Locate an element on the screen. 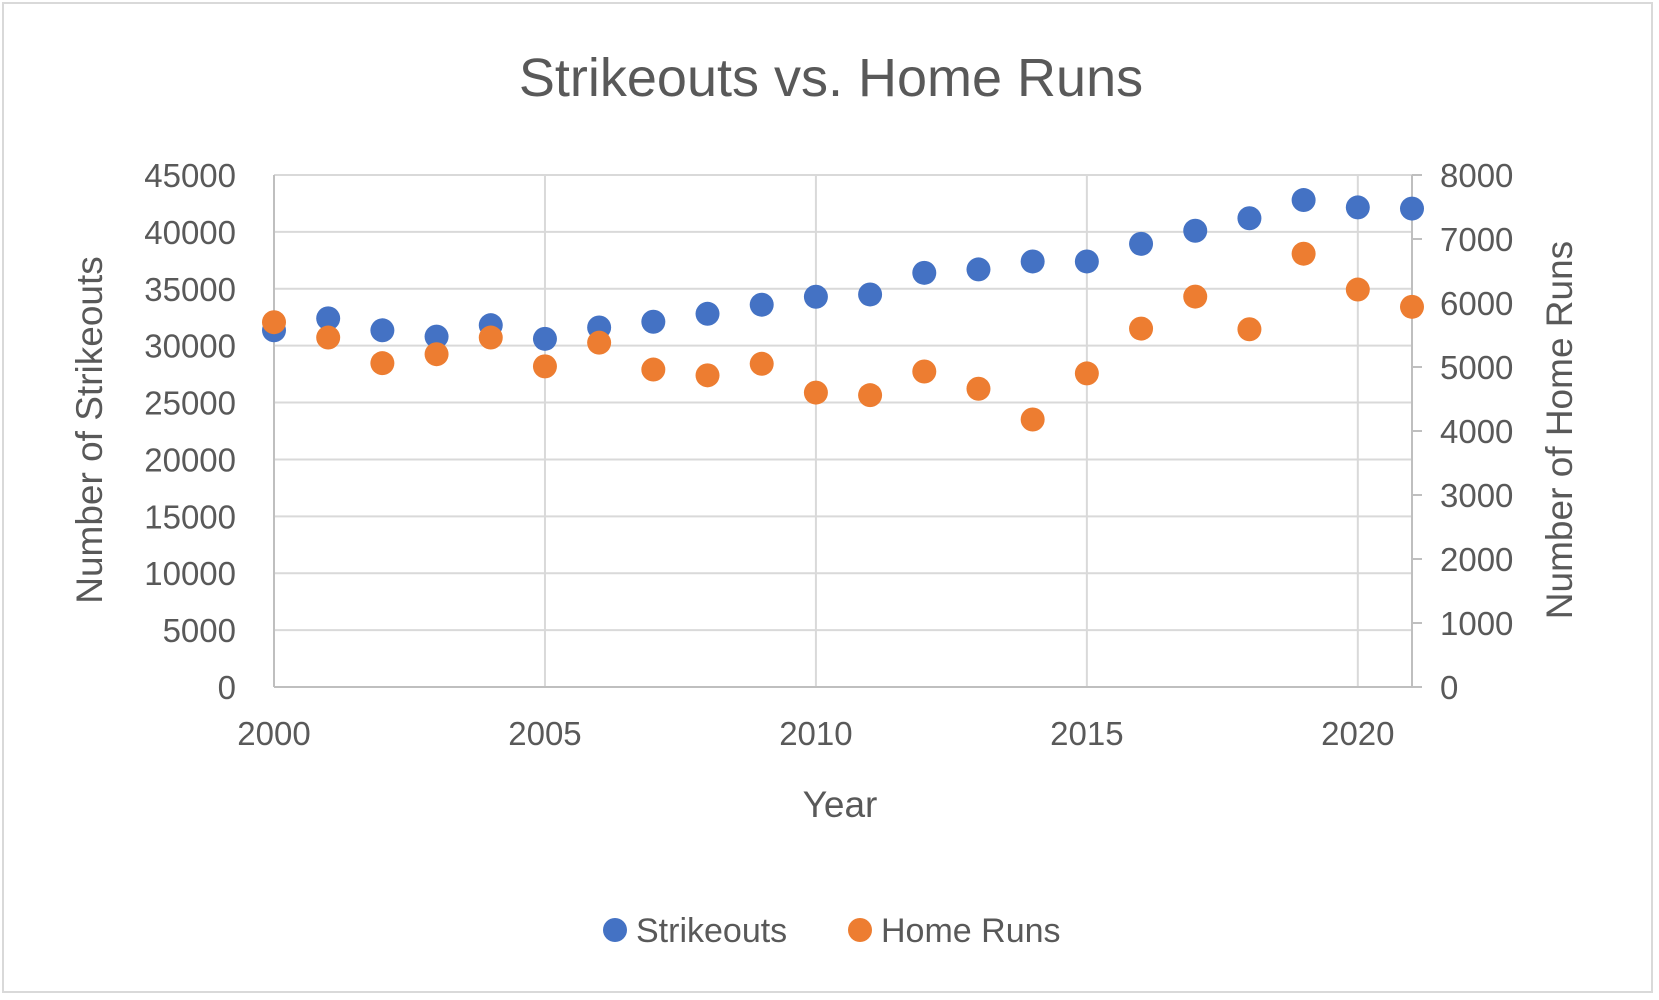  chart-title: Strikeouts vs. Home Runs is located at coordinates (831, 78).